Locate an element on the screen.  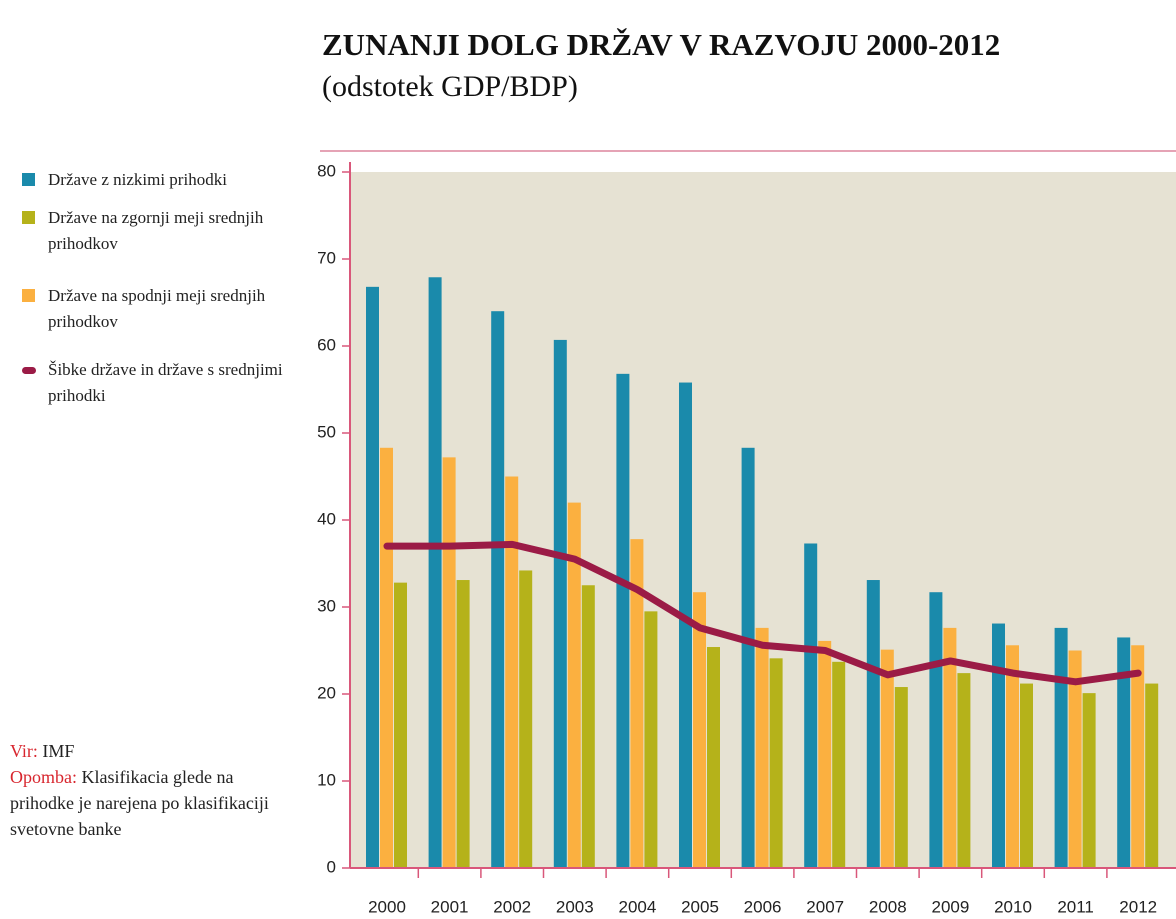
x-tick-label: 2000 is located at coordinates (387, 906).